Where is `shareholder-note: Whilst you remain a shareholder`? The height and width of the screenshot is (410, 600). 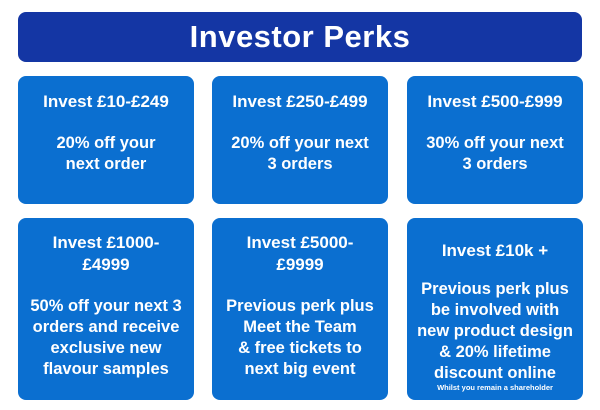 shareholder-note: Whilst you remain a shareholder is located at coordinates (495, 387).